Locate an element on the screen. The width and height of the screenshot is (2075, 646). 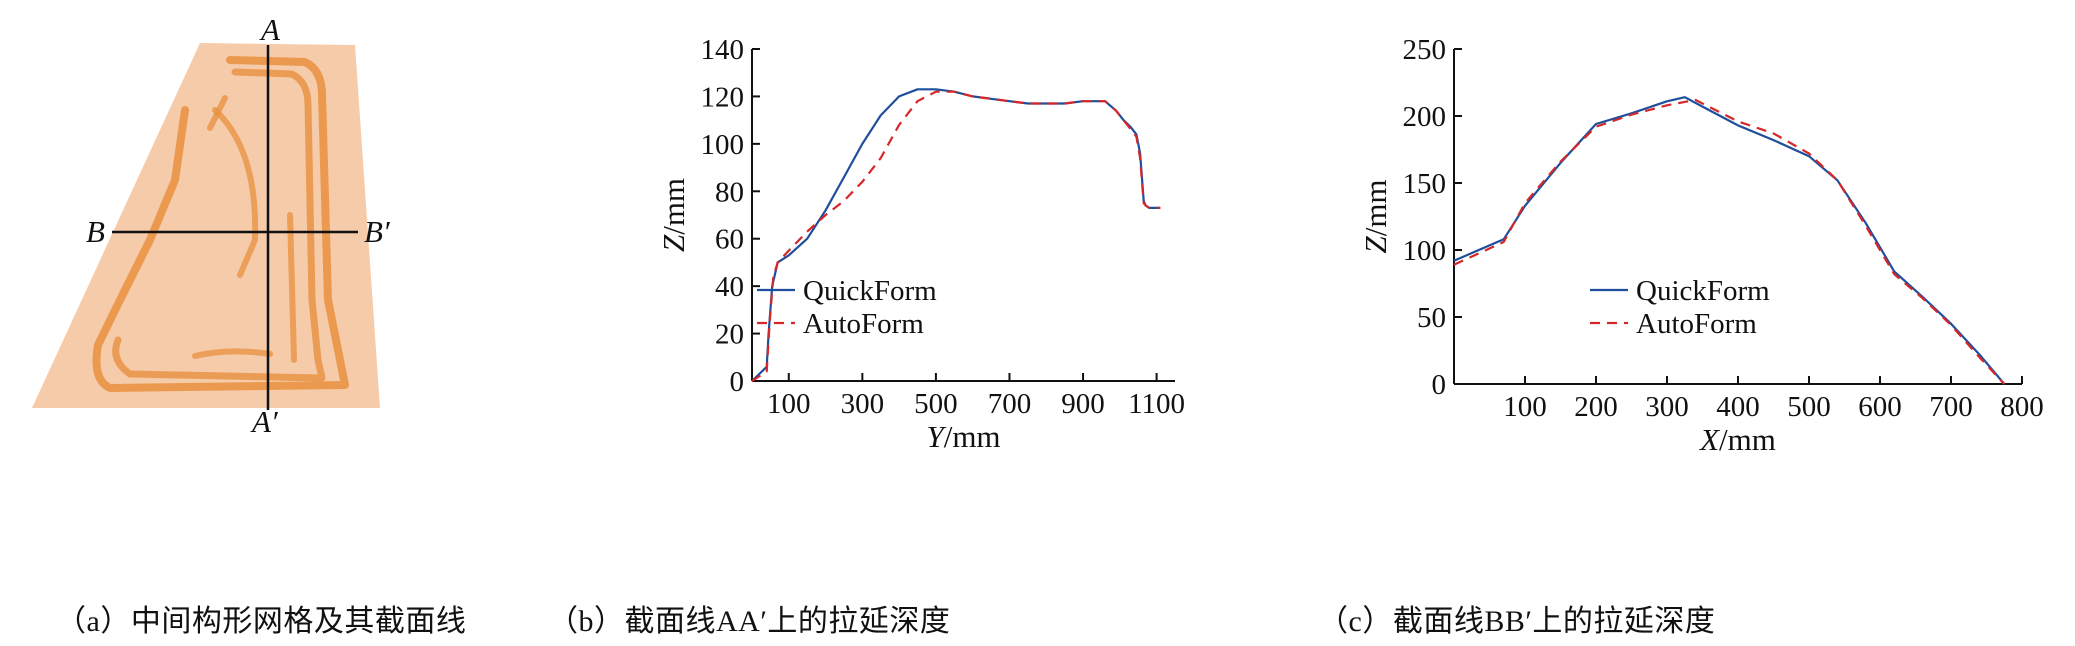
outer-bead-path is located at coordinates (220, 224).